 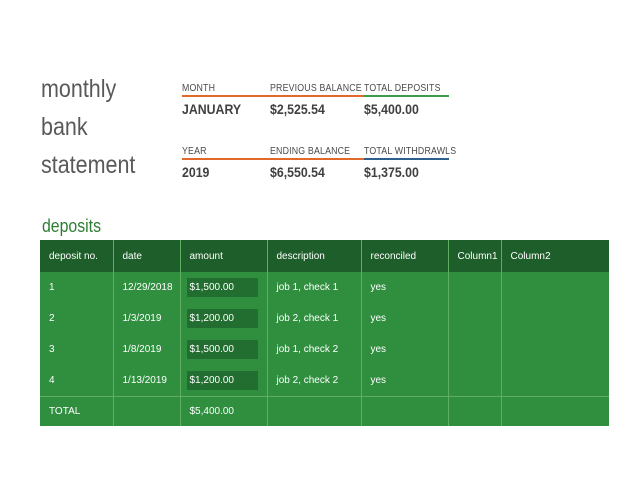 I want to click on total-empty-description, so click(x=314, y=410).